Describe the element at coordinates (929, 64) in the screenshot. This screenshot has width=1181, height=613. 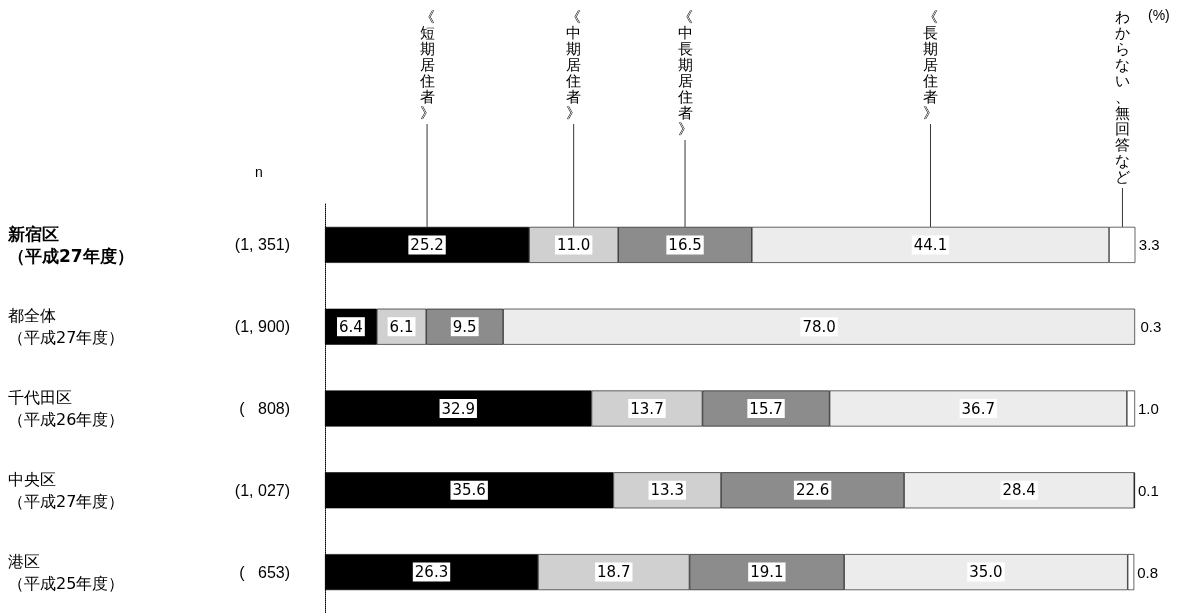
I see `text: 《長期居住者》` at that location.